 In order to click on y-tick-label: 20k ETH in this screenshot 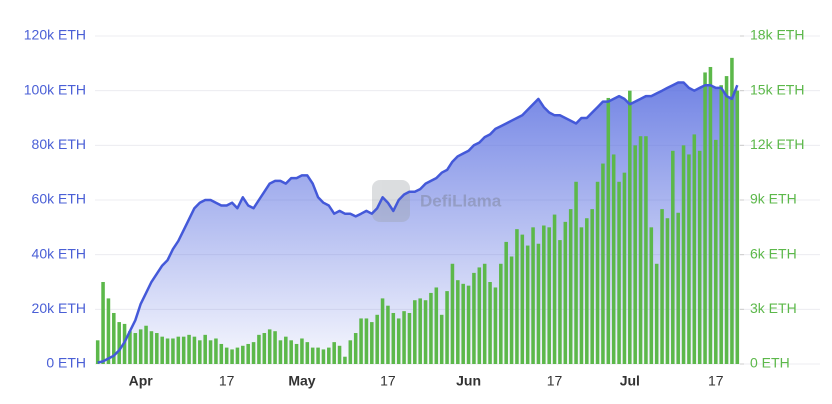, I will do `click(59, 308)`.